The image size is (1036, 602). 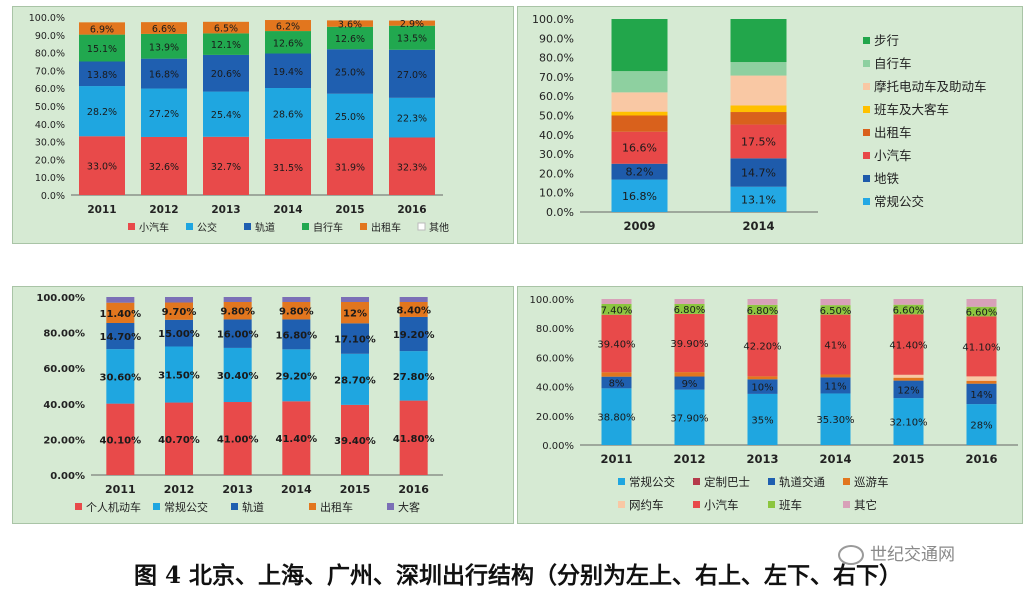 What do you see at coordinates (355, 314) in the screenshot?
I see `data-label: 12%` at bounding box center [355, 314].